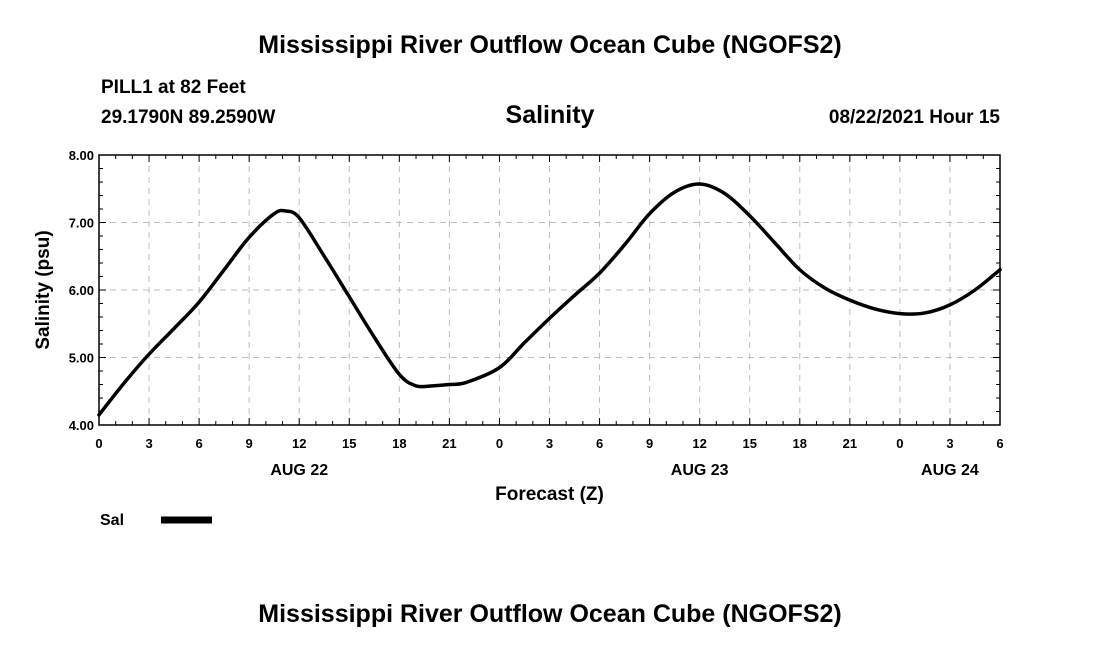 The height and width of the screenshot is (650, 1100). What do you see at coordinates (173, 87) in the screenshot?
I see `station-name: PILL1 at 82 Feet` at bounding box center [173, 87].